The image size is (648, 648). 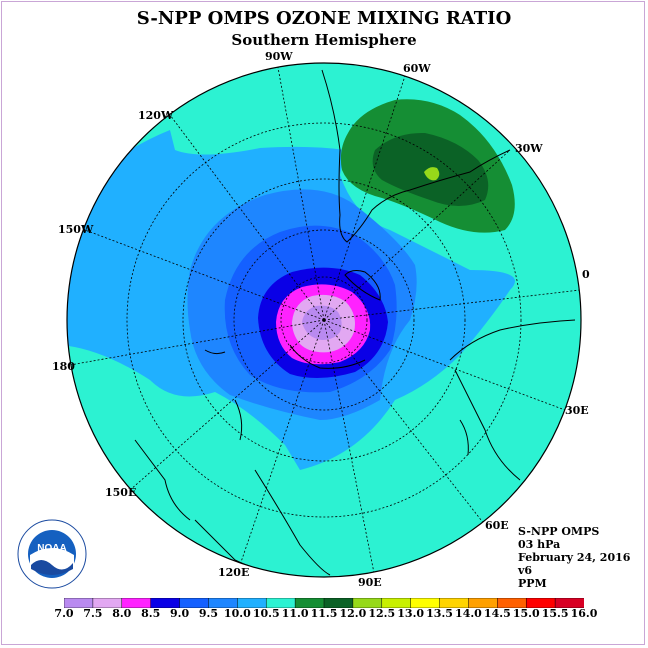 I want to click on lon-label-0: 0, so click(x=586, y=274).